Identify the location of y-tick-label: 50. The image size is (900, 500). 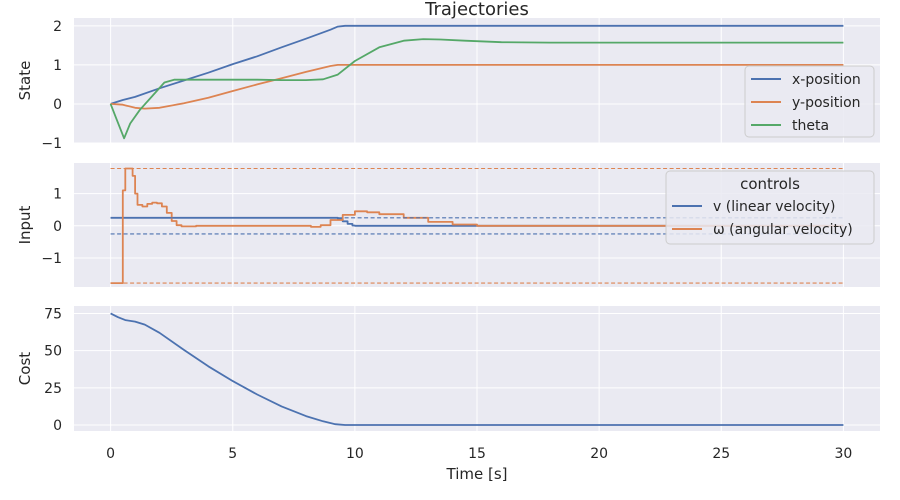
(53, 352).